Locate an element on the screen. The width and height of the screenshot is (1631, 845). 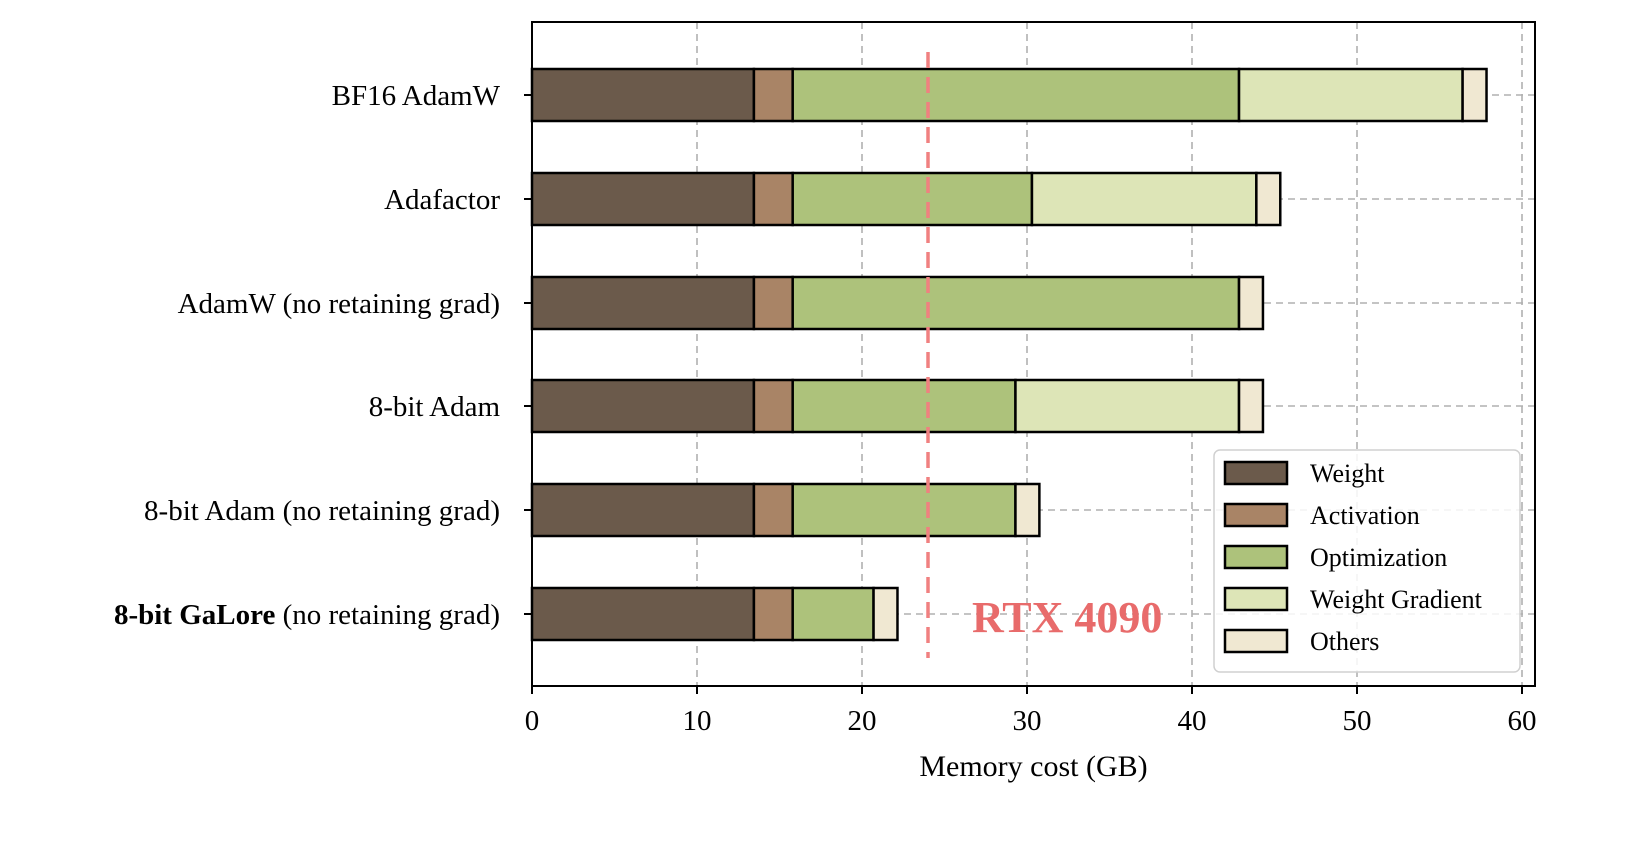
reference-line-label: RTX 4090 is located at coordinates (1067, 617).